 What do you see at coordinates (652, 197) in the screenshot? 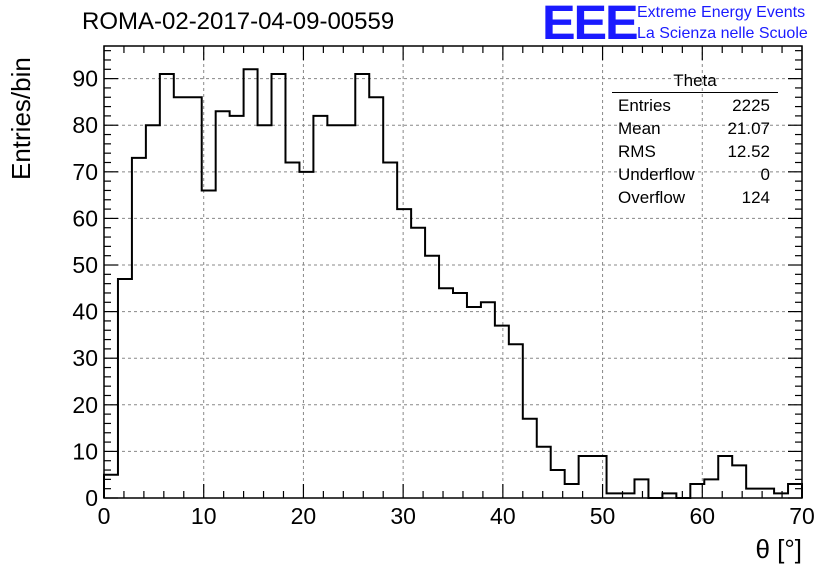
I see `stats-label: Overflow` at bounding box center [652, 197].